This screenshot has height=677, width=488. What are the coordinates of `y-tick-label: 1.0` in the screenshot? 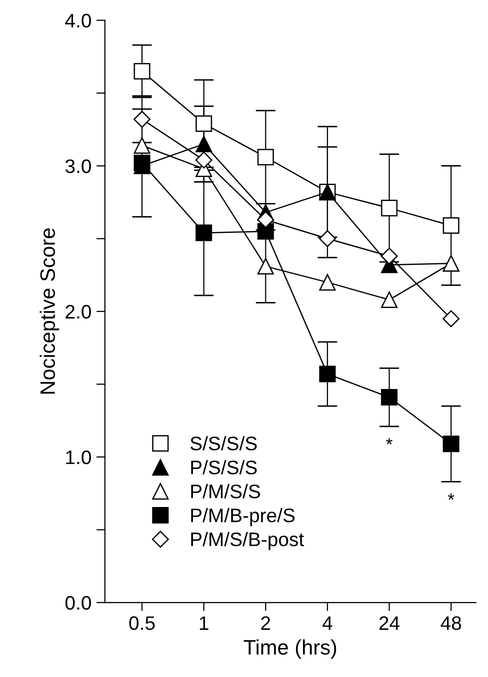 It's located at (78, 457).